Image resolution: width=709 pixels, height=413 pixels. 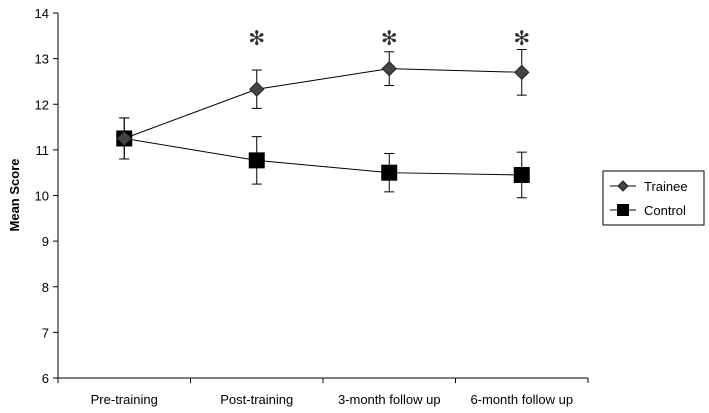 What do you see at coordinates (45, 287) in the screenshot?
I see `y-tick-label: 8` at bounding box center [45, 287].